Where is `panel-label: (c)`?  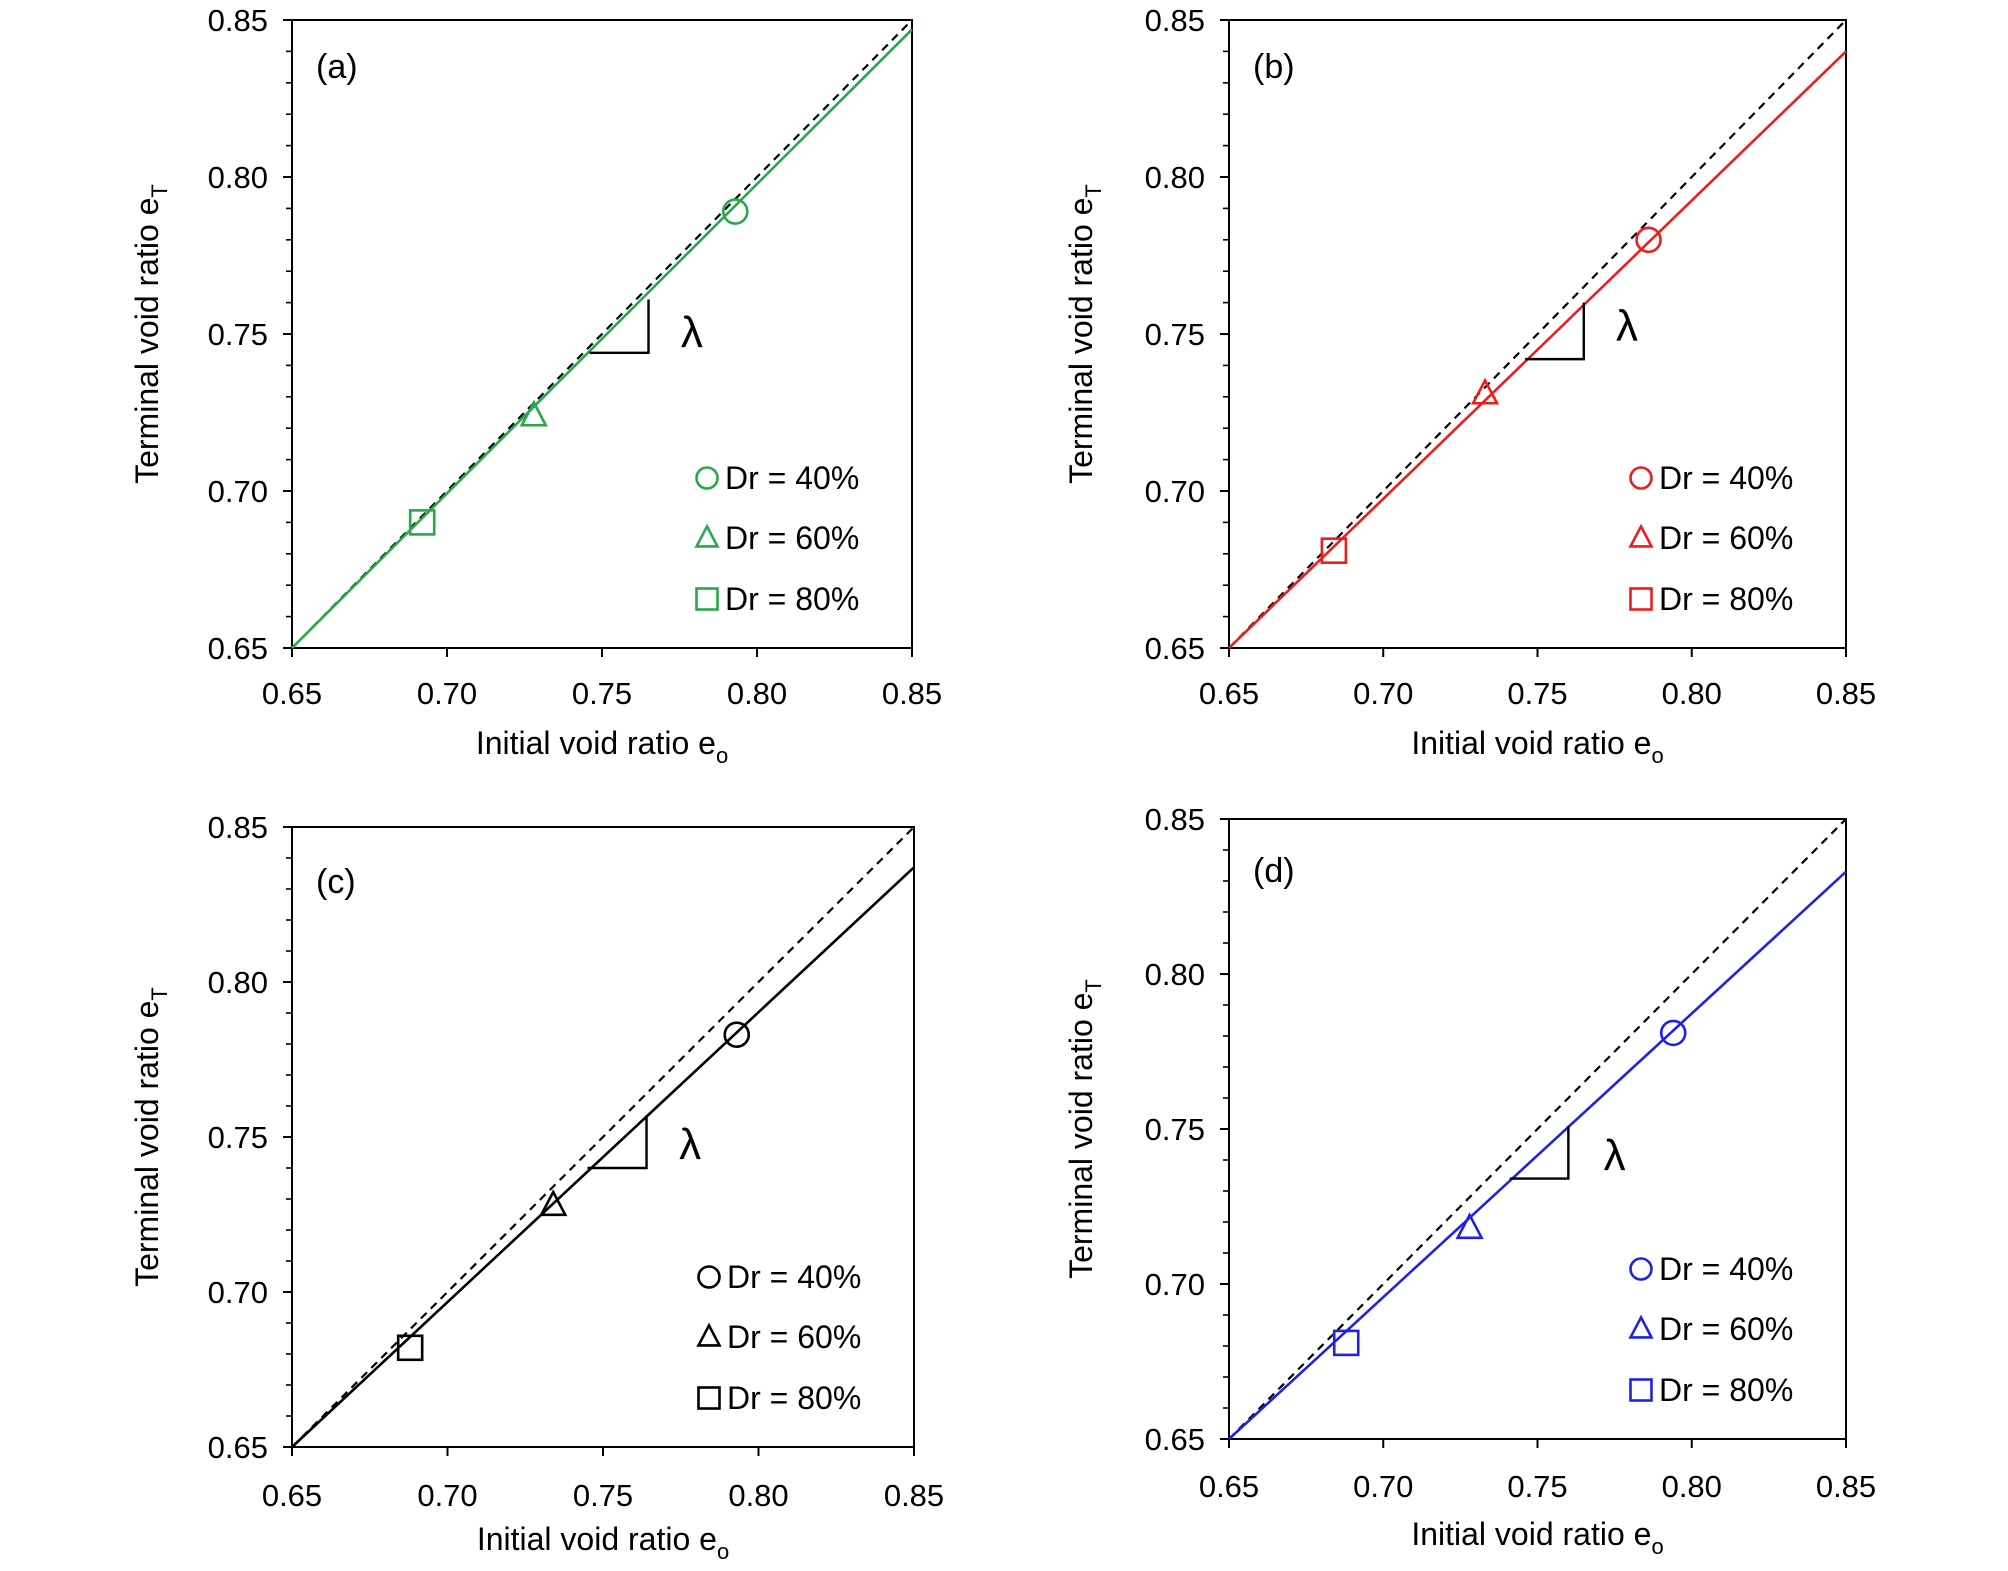
panel-label: (c) is located at coordinates (336, 882).